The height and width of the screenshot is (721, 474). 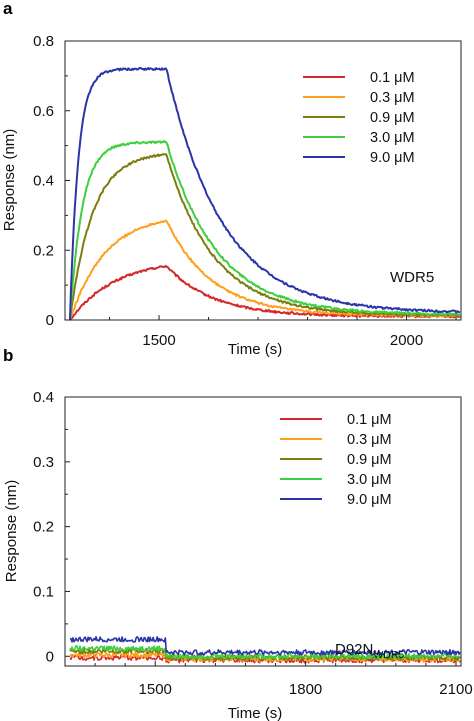 I want to click on y-tick-label: 0.3, so click(x=43, y=462).